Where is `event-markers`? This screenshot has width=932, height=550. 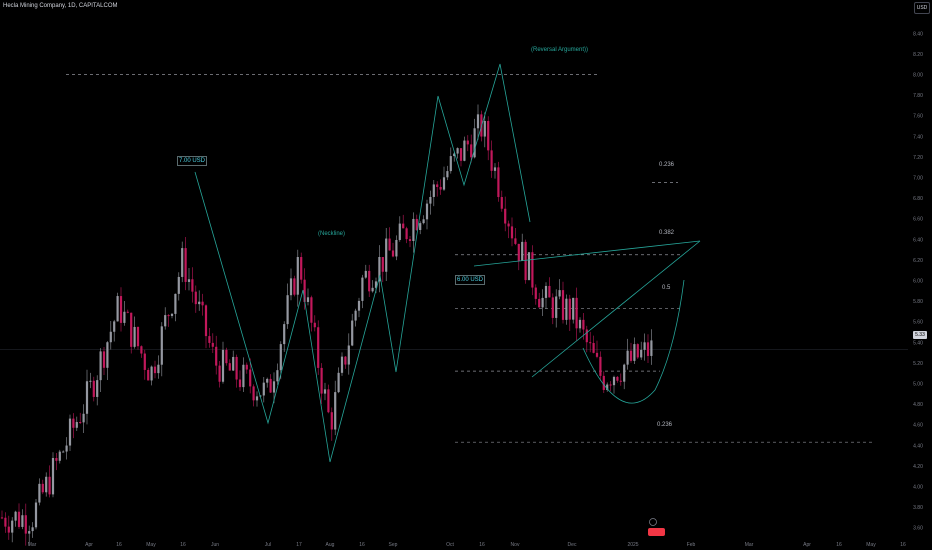 event-markers is located at coordinates (658, 530).